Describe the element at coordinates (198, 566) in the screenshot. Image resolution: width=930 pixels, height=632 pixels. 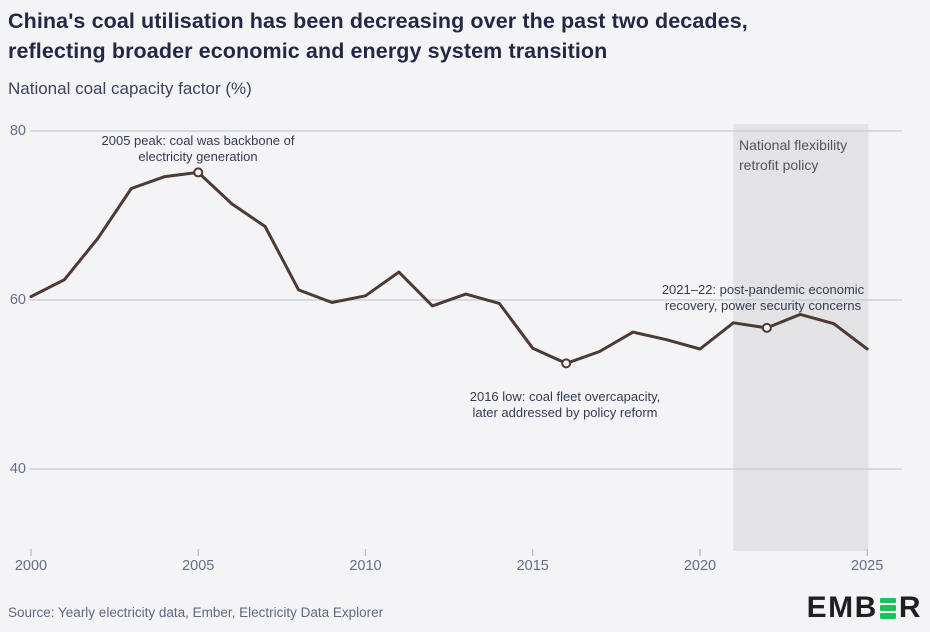
I see `x-tick-label: 2005` at that location.